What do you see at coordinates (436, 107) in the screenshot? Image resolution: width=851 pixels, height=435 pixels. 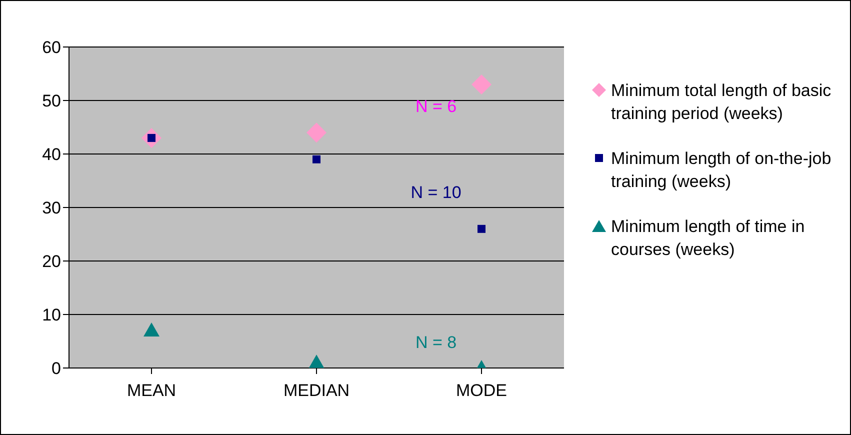 I see `annotation: N = 6` at bounding box center [436, 107].